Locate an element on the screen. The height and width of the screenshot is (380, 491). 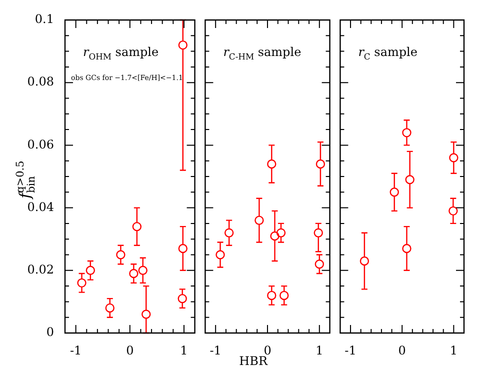
y-tick-label: 0.02 is located at coordinates (40, 269).